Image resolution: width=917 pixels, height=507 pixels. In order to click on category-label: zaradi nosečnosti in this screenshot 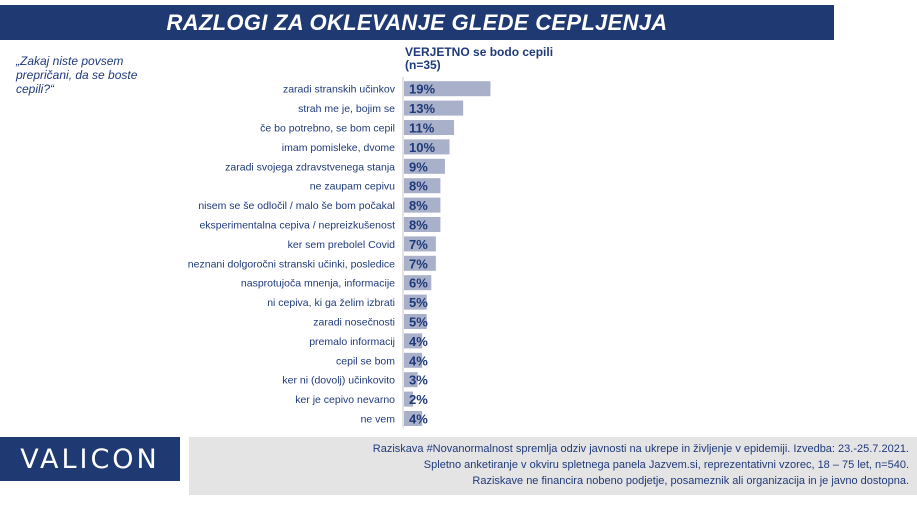, I will do `click(354, 323)`.